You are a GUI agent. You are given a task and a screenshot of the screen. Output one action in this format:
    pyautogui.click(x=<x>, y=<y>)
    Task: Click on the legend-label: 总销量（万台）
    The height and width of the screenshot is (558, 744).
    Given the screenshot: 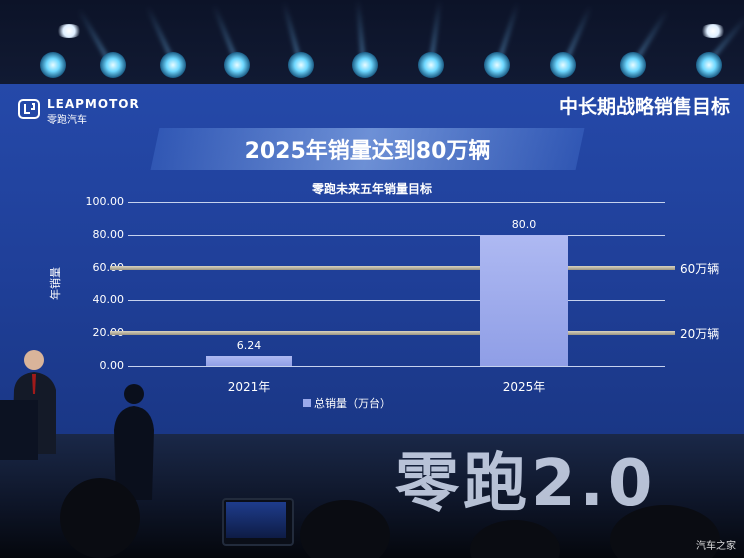 What is the action you would take?
    pyautogui.click(x=352, y=403)
    